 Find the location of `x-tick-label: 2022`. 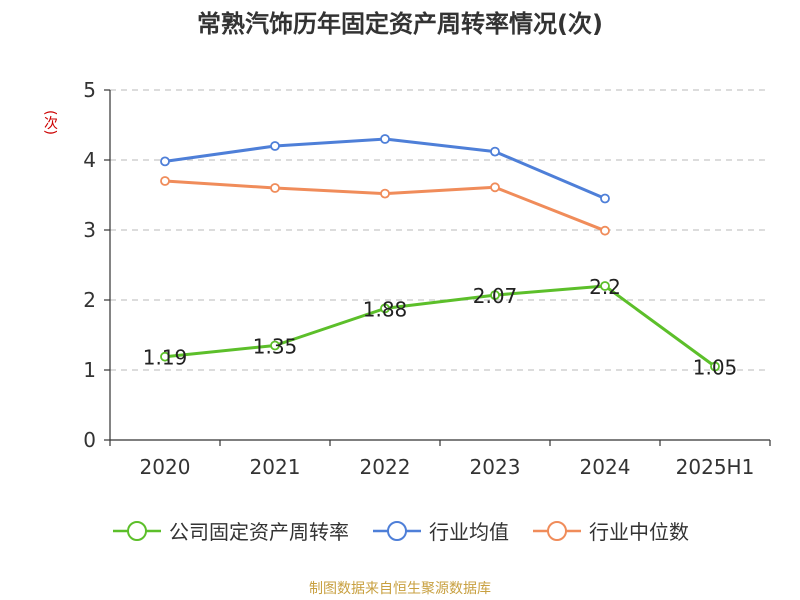

x-tick-label: 2022 is located at coordinates (385, 467).